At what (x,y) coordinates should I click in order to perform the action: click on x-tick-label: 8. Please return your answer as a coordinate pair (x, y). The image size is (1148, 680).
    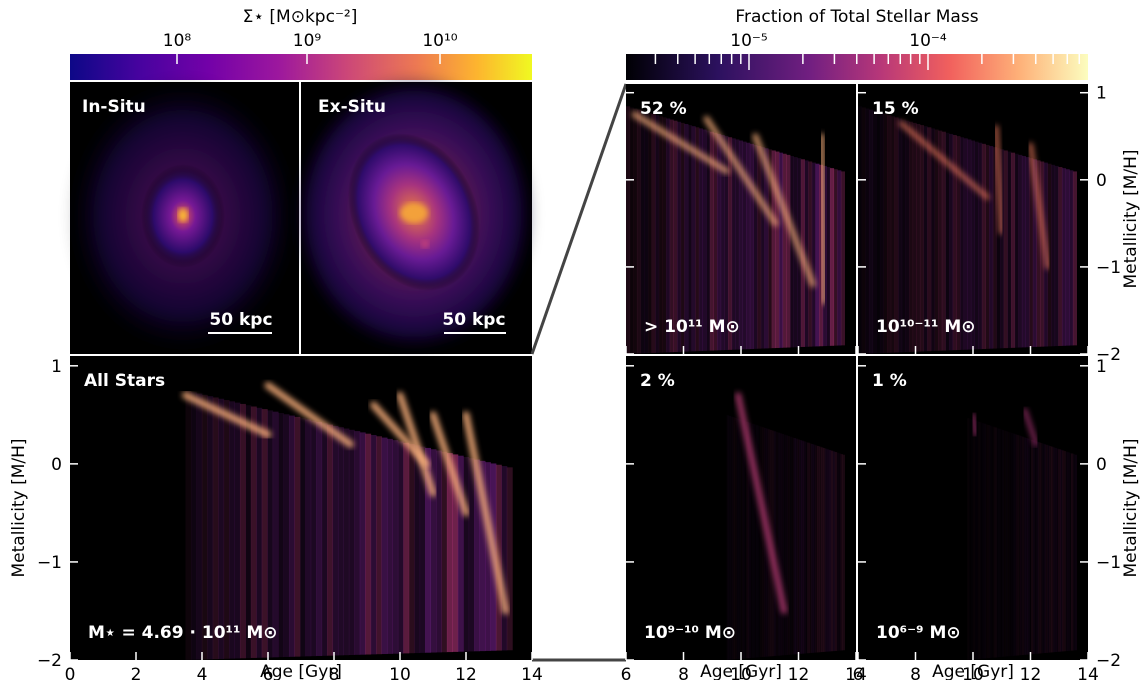
    Looking at the image, I should click on (915, 672).